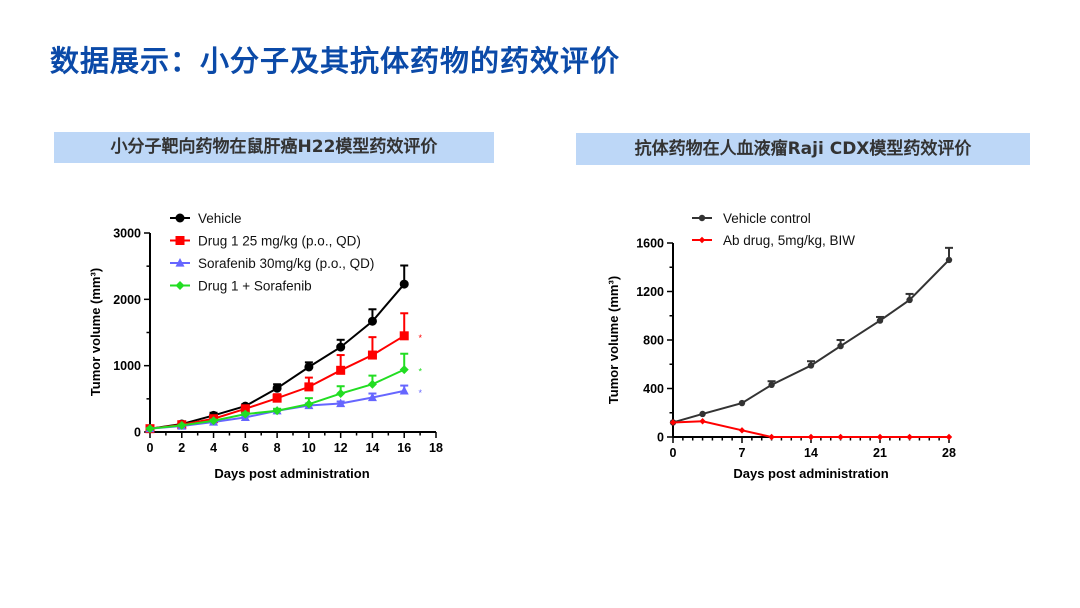  Describe the element at coordinates (127, 234) in the screenshot. I see `y-tick-label: 3000` at that location.